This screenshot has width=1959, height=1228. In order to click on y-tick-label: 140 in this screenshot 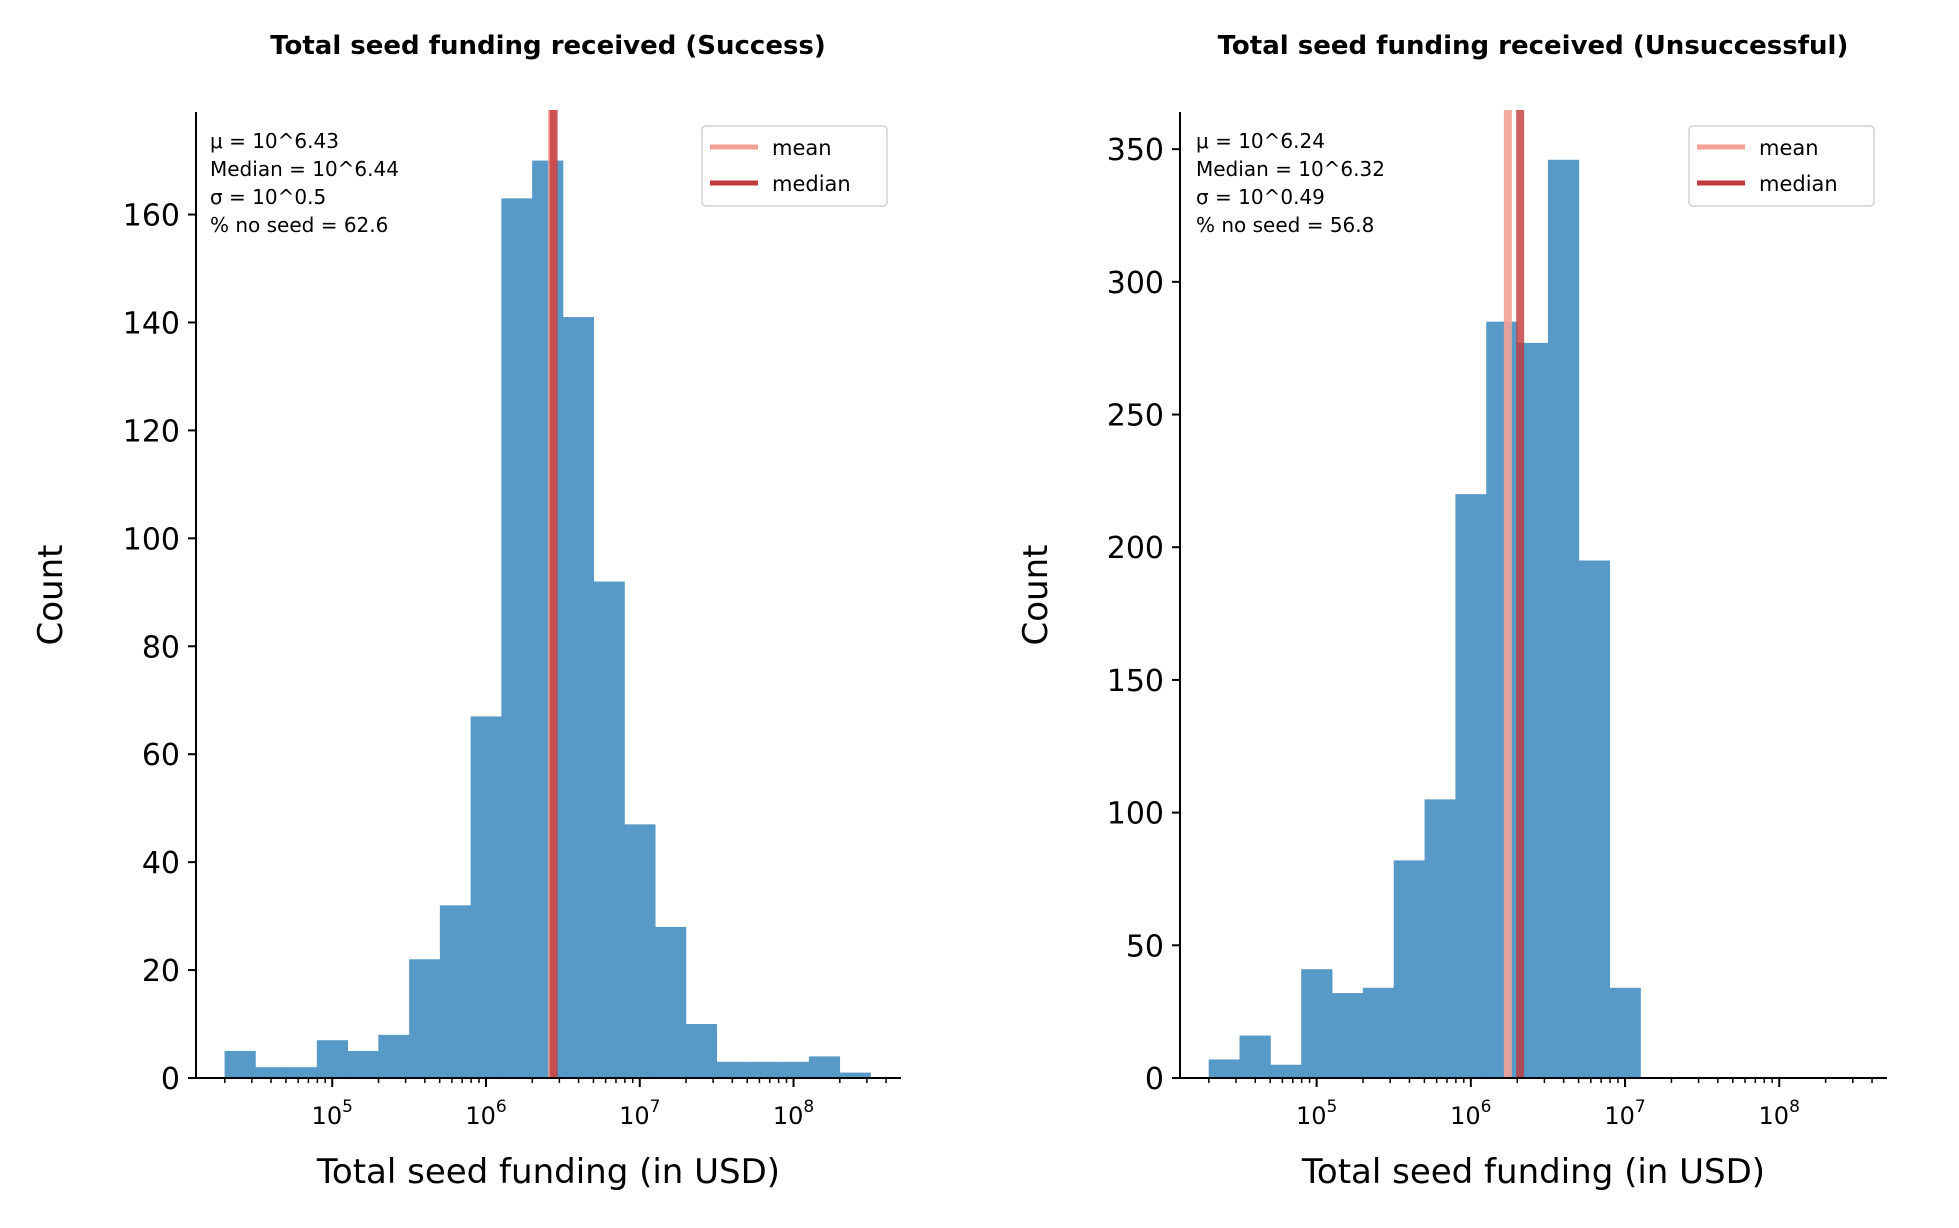, I will do `click(151, 323)`.